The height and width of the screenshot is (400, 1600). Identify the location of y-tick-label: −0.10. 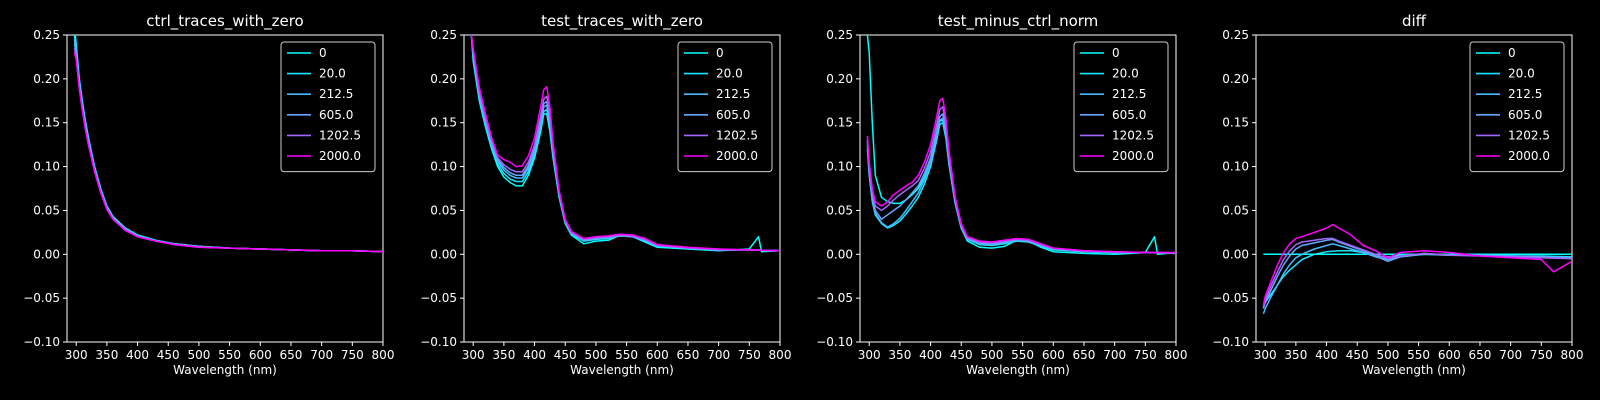
(834, 342).